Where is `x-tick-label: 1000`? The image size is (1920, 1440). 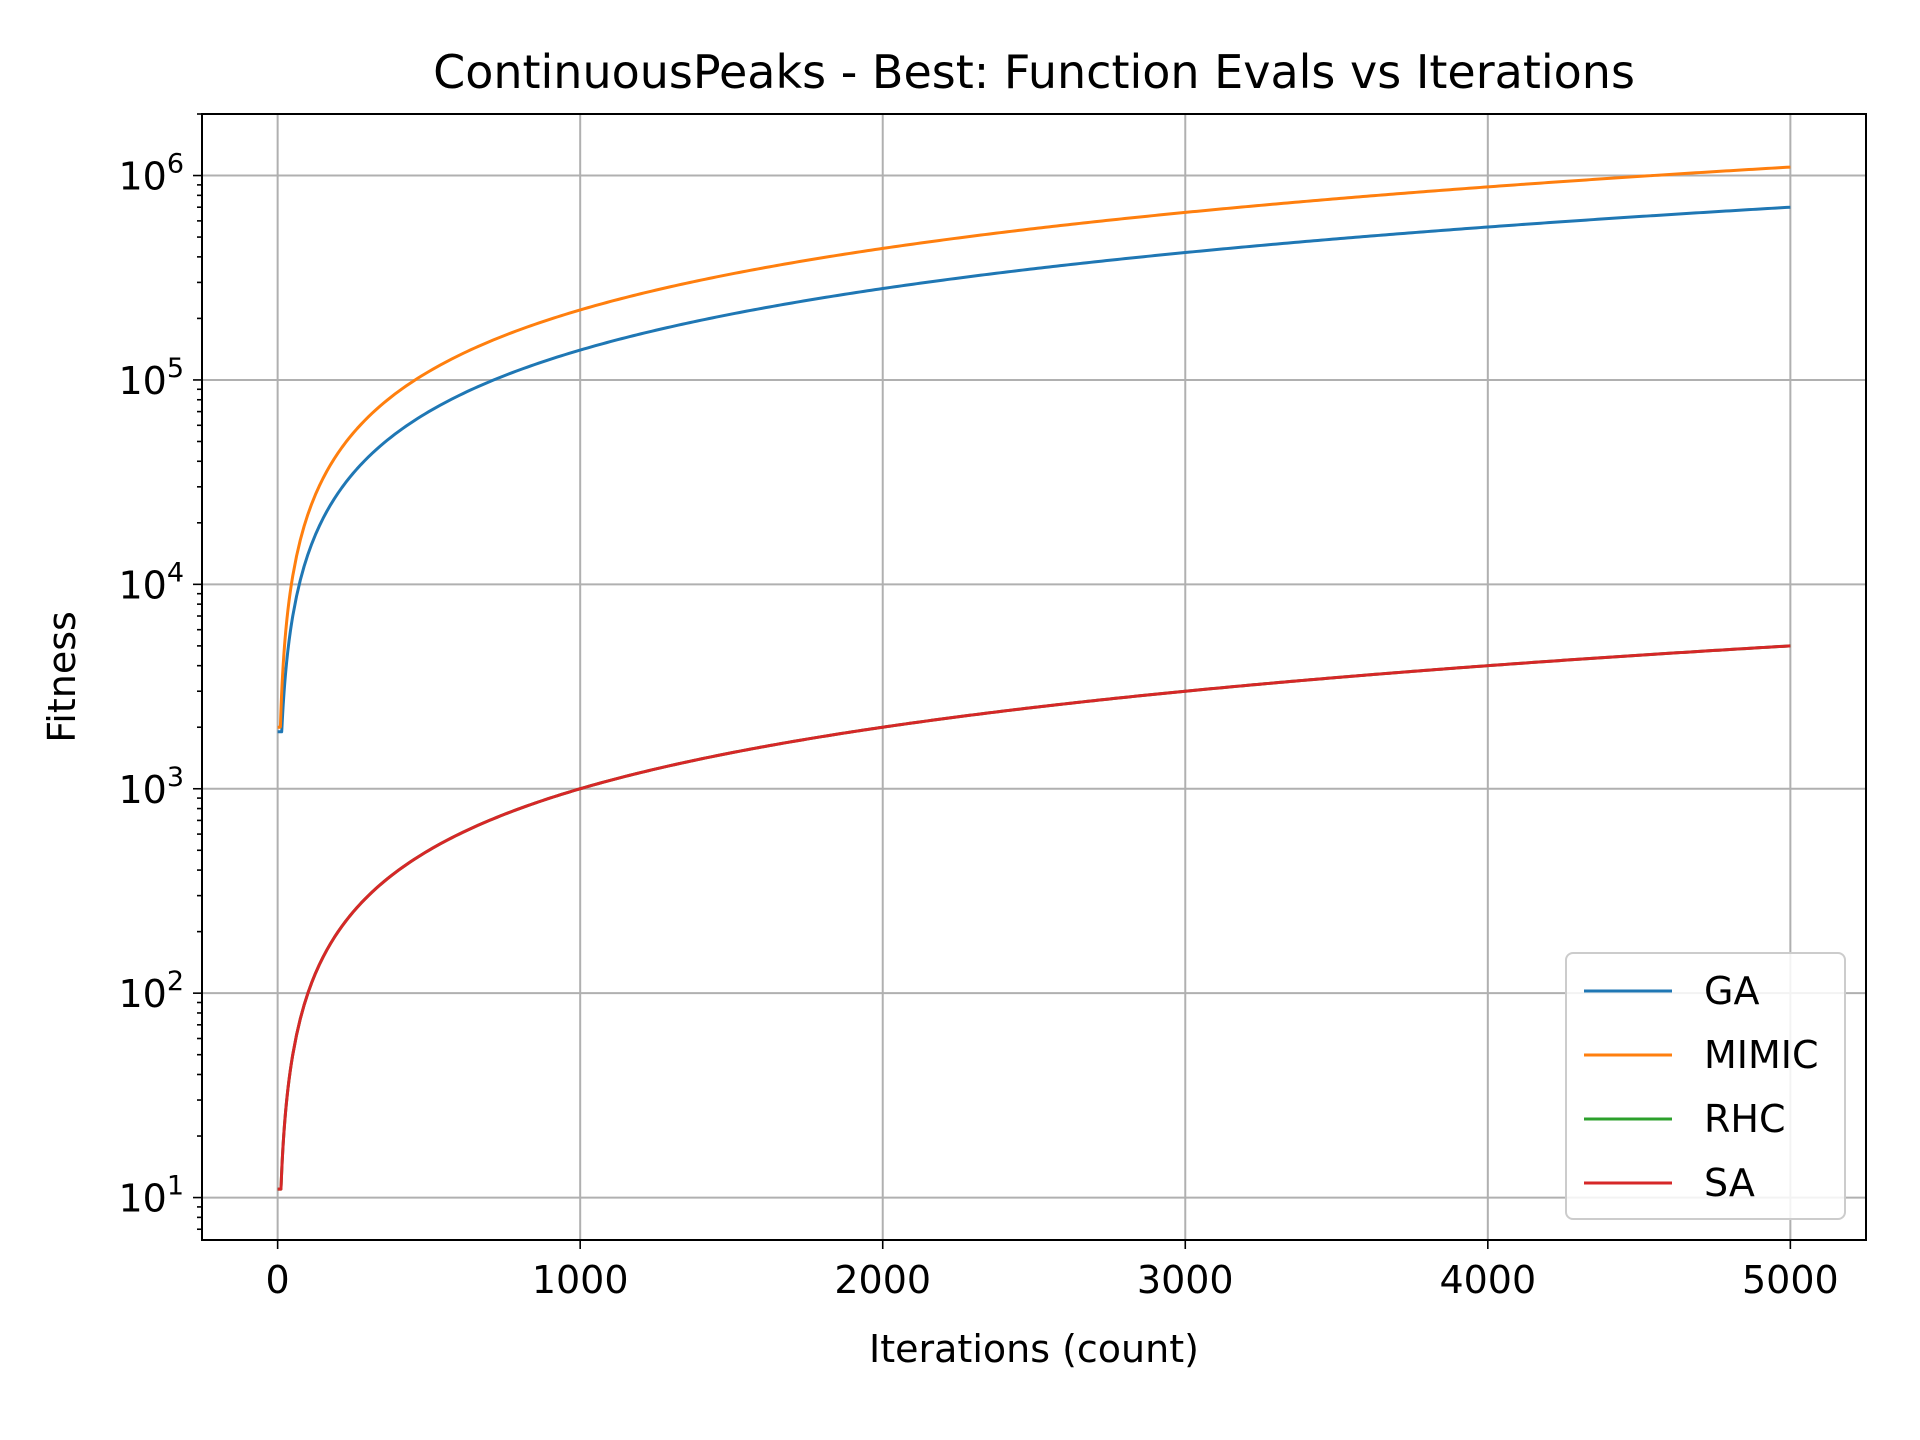
x-tick-label: 1000 is located at coordinates (580, 1280).